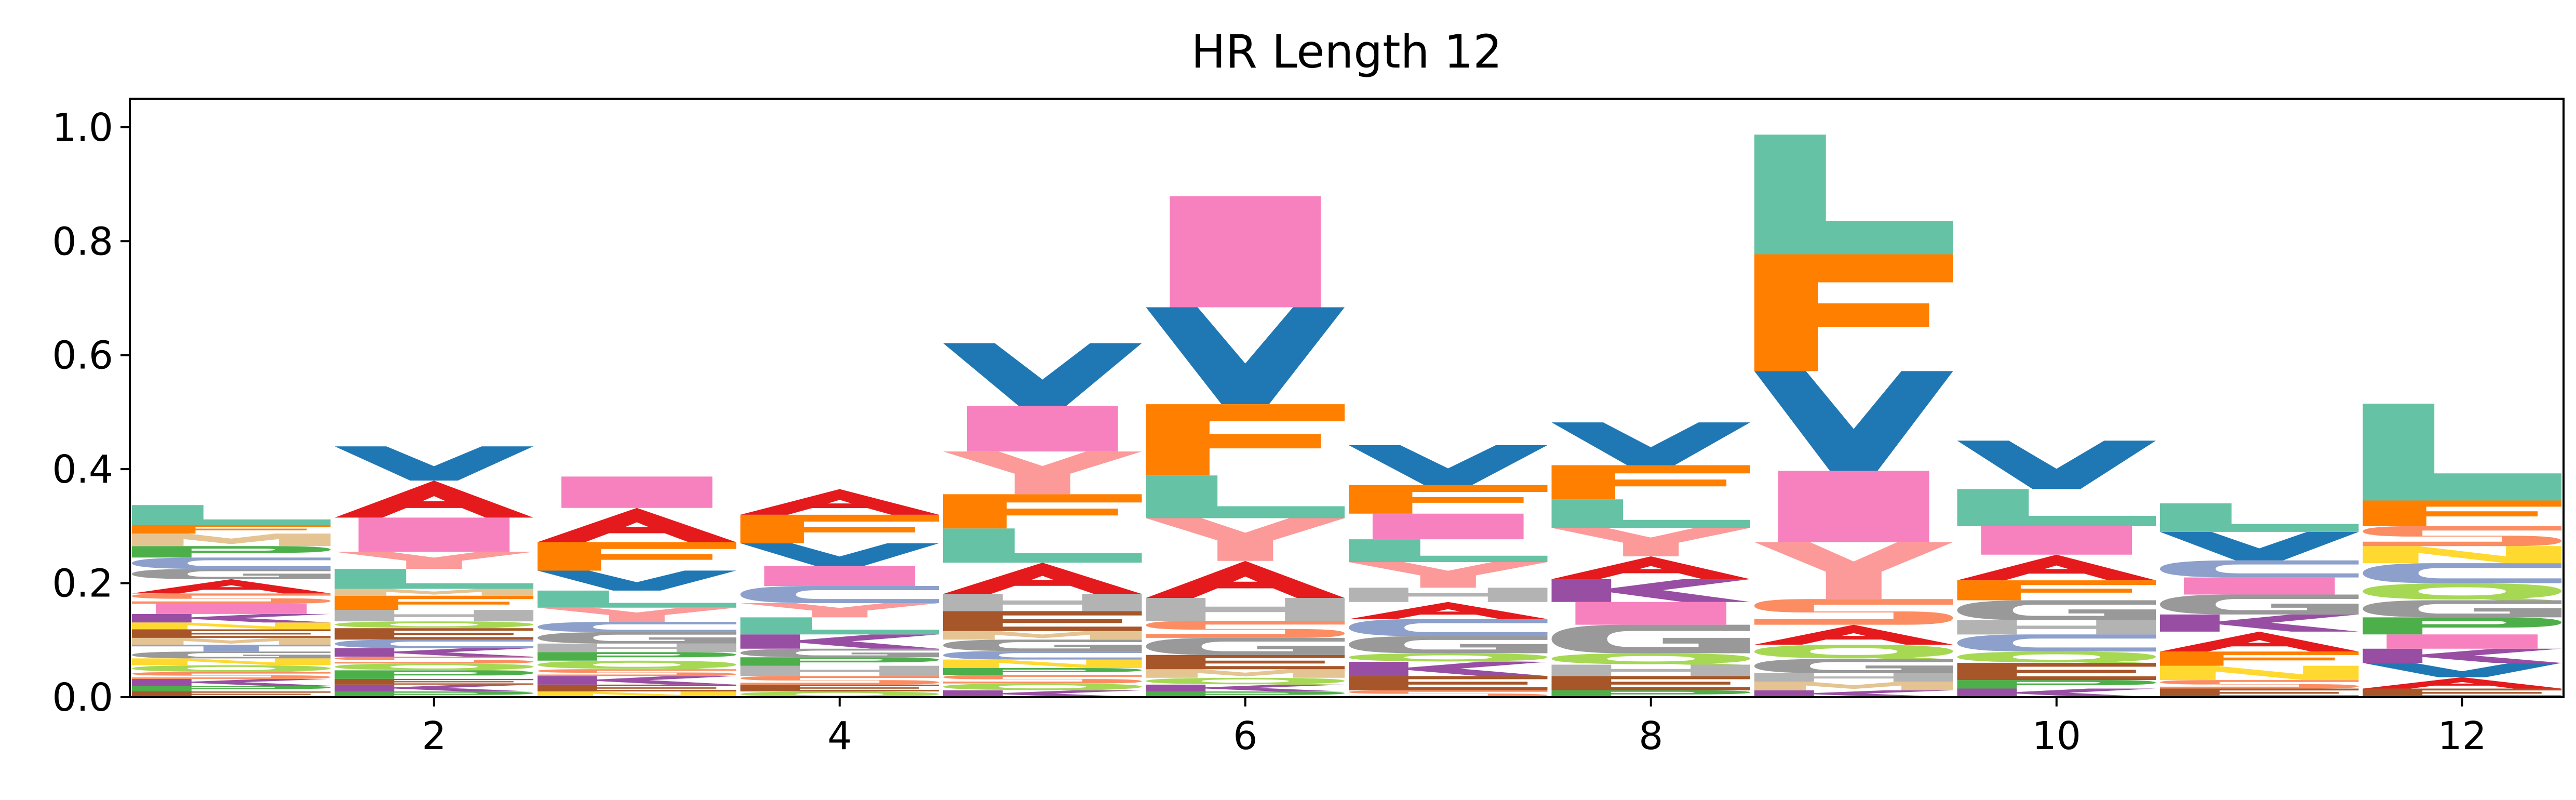  Describe the element at coordinates (83, 356) in the screenshot. I see `y-tick-label: 0.6` at that location.